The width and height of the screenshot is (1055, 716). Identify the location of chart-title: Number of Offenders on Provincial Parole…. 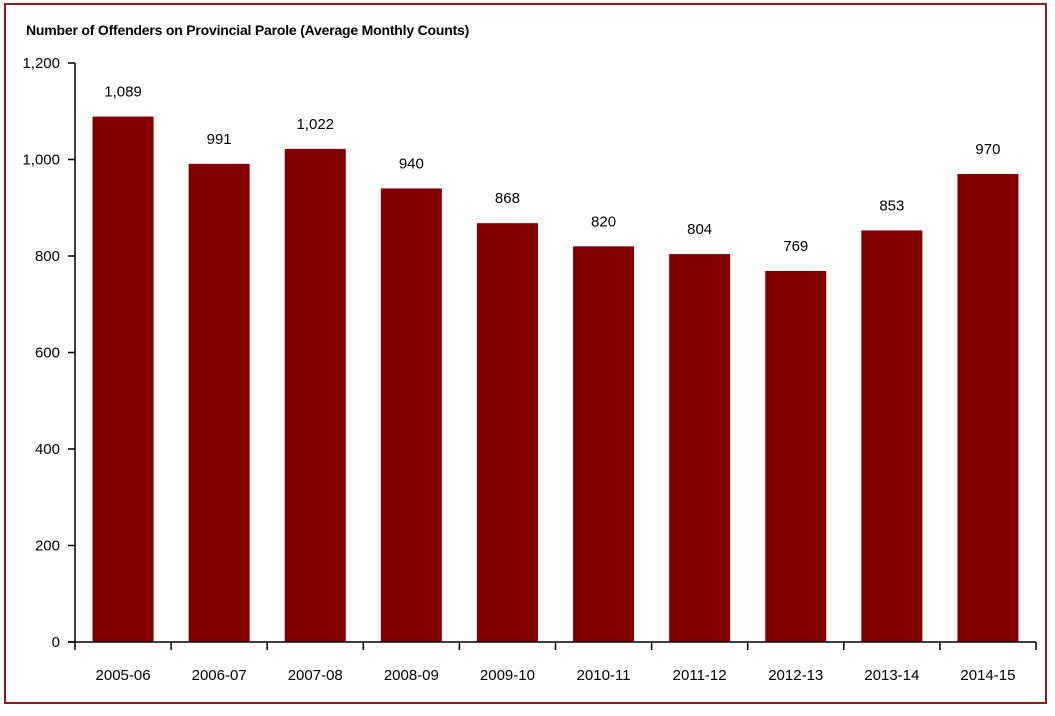
(248, 30).